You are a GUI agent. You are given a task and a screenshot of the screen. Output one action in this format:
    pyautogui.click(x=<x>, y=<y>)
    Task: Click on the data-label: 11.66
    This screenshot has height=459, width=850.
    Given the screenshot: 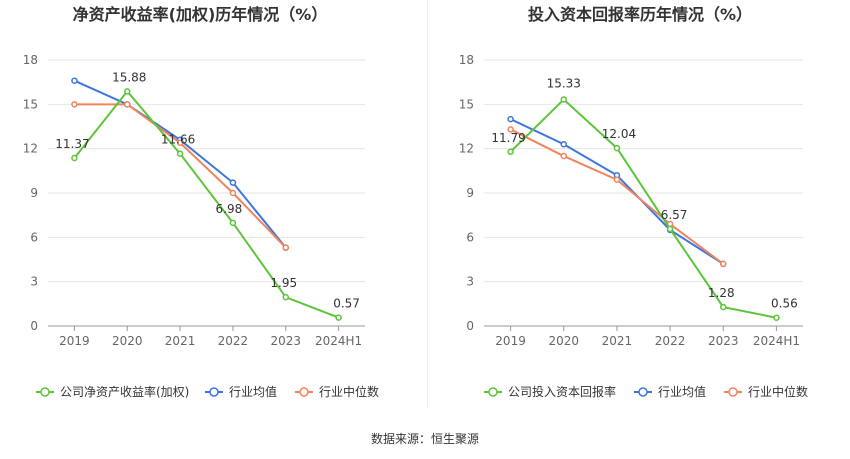 What is the action you would take?
    pyautogui.click(x=178, y=140)
    